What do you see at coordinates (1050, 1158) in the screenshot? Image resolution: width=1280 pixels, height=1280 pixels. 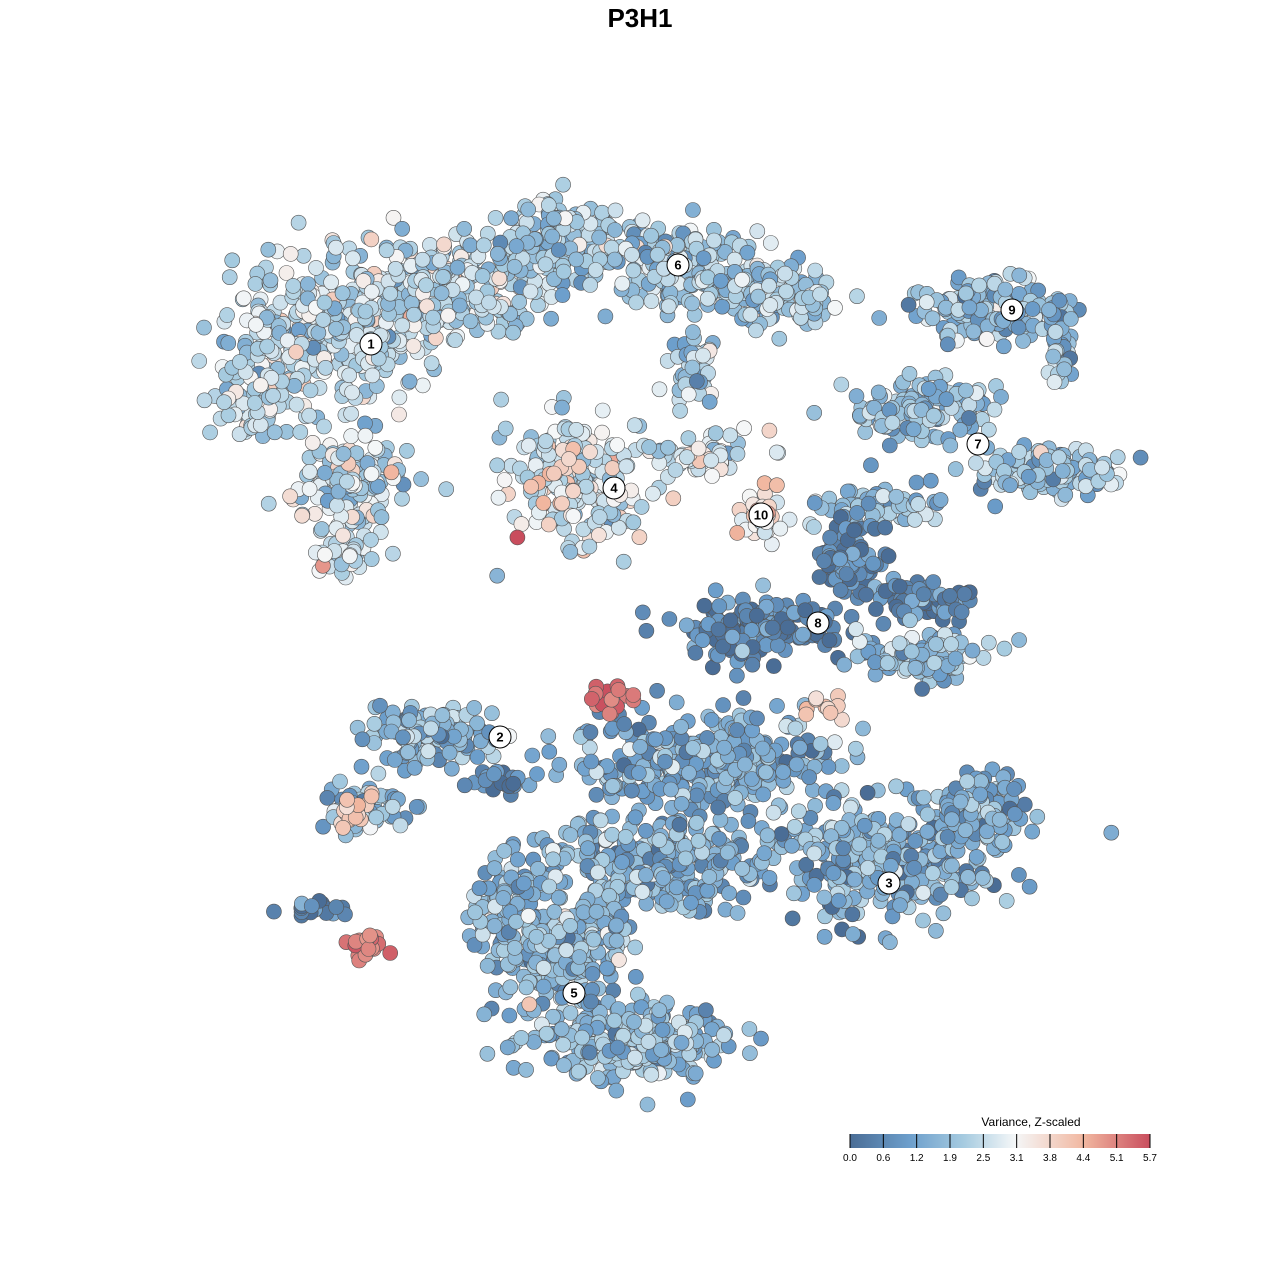 I see `colorbar-tick-label: 3.8` at bounding box center [1050, 1158].